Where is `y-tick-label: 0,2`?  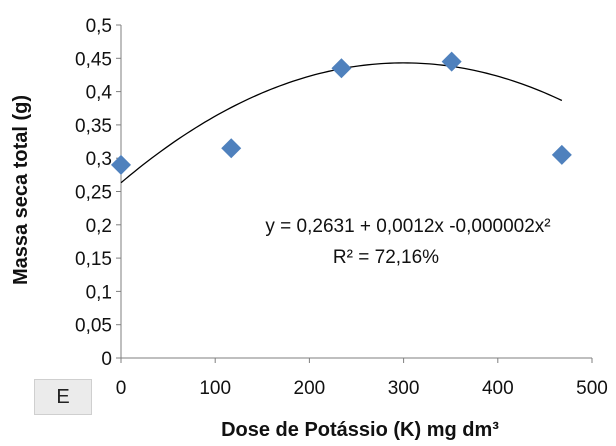
y-tick-label: 0,2 is located at coordinates (99, 226).